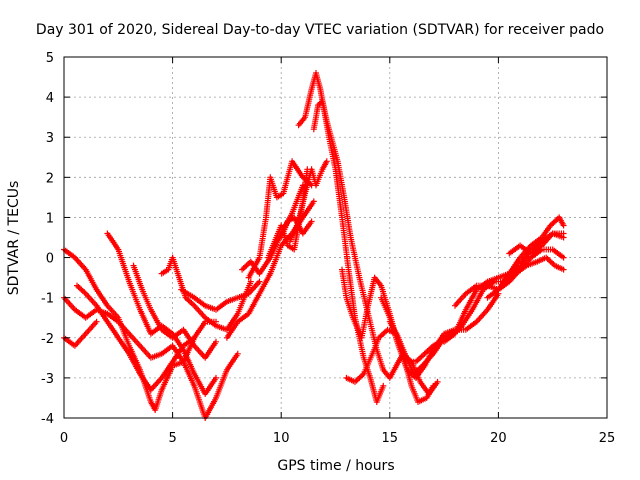  What do you see at coordinates (14, 238) in the screenshot?
I see `y-axis-label: SDTVAR / TECUs` at bounding box center [14, 238].